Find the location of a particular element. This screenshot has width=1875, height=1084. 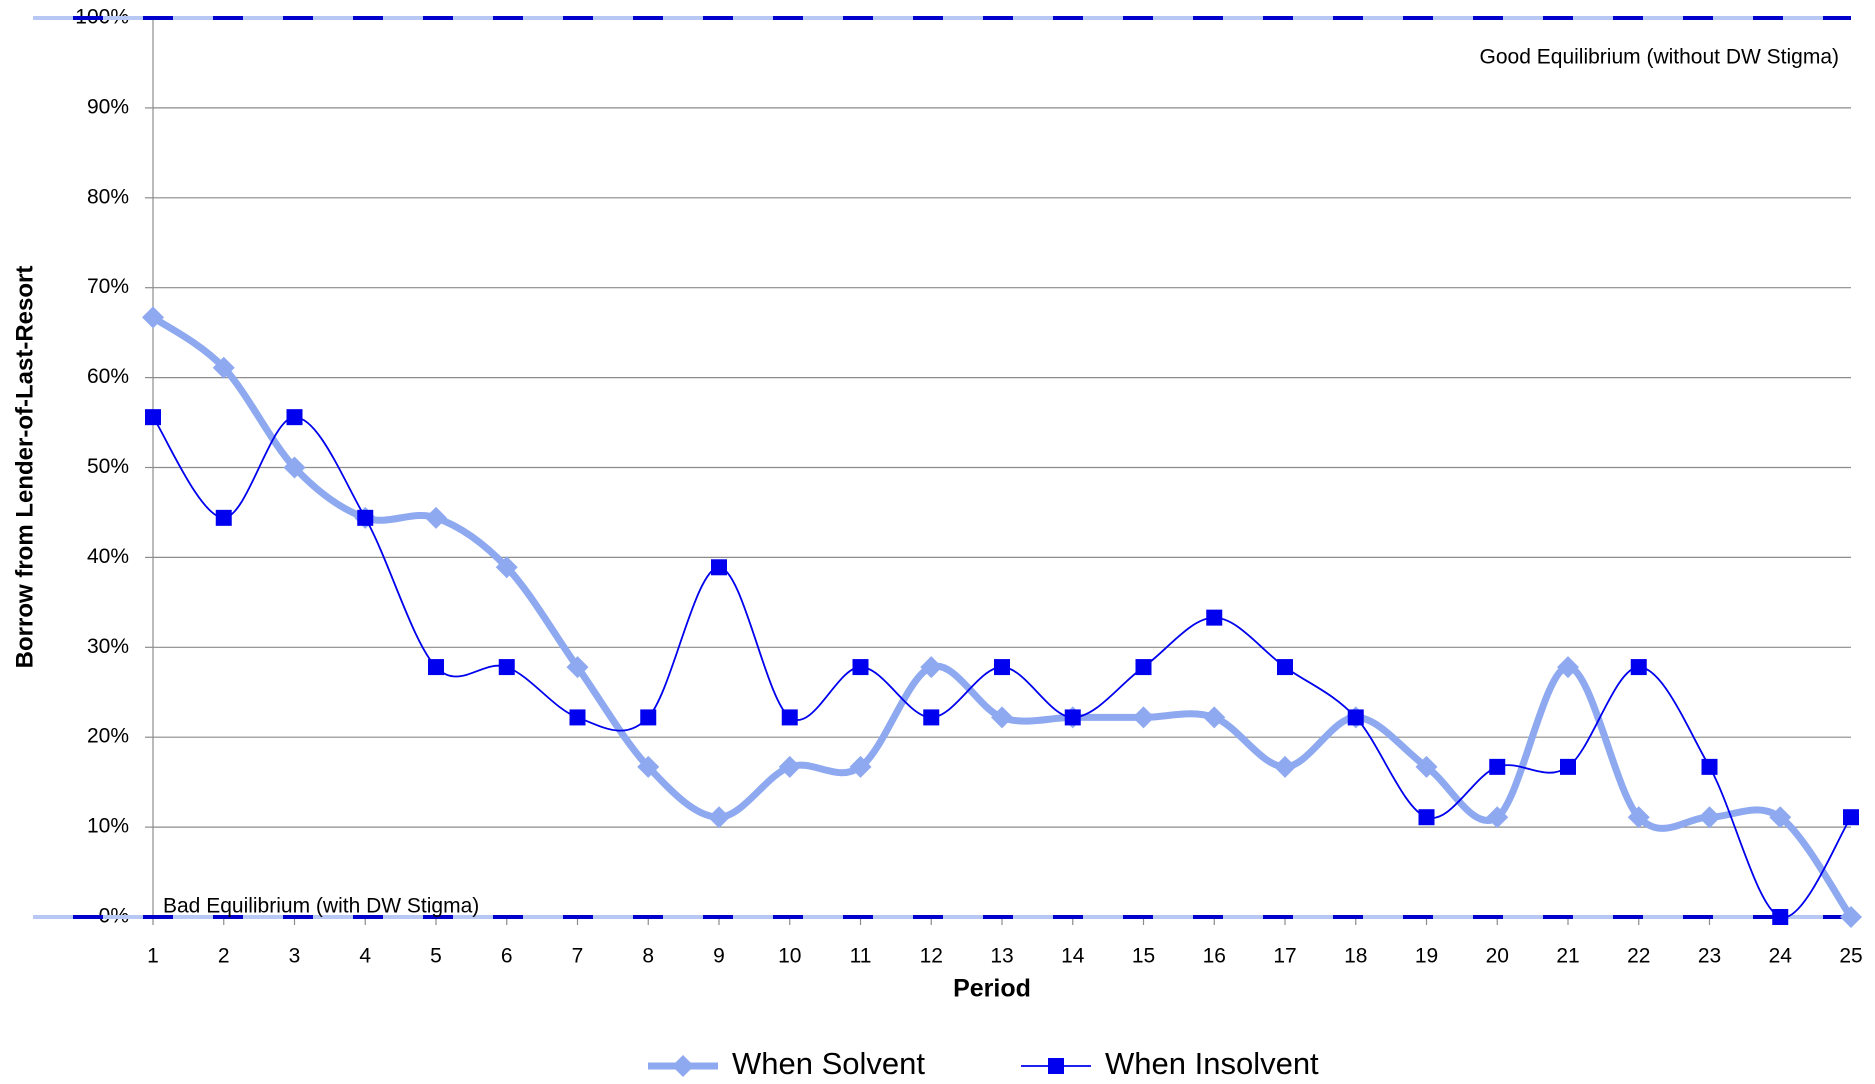

x-tick-label: 3 is located at coordinates (295, 956).